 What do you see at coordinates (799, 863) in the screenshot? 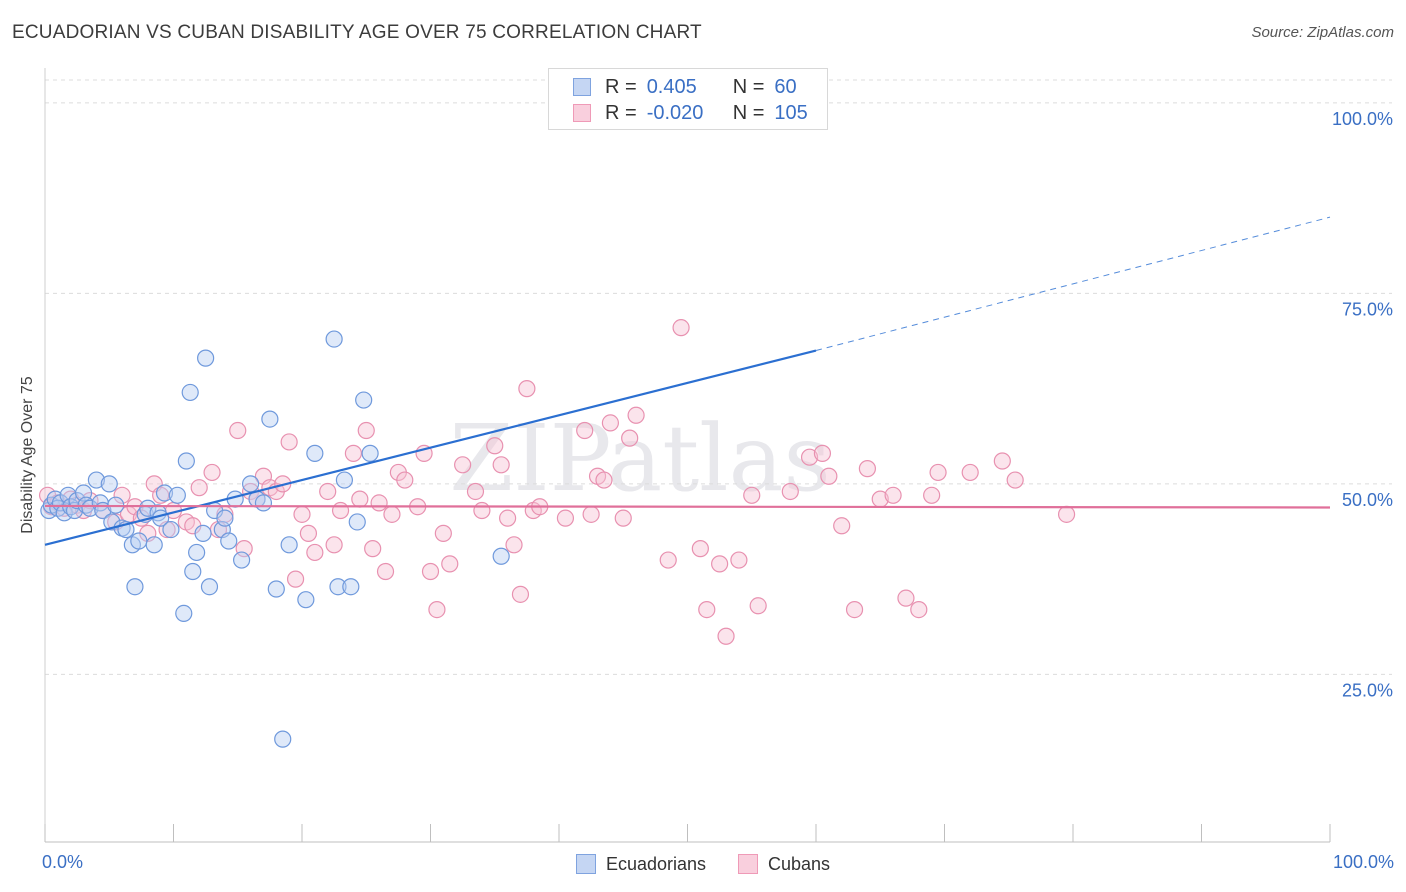
I see `legend-label-cubans: Cubans` at bounding box center [799, 863].